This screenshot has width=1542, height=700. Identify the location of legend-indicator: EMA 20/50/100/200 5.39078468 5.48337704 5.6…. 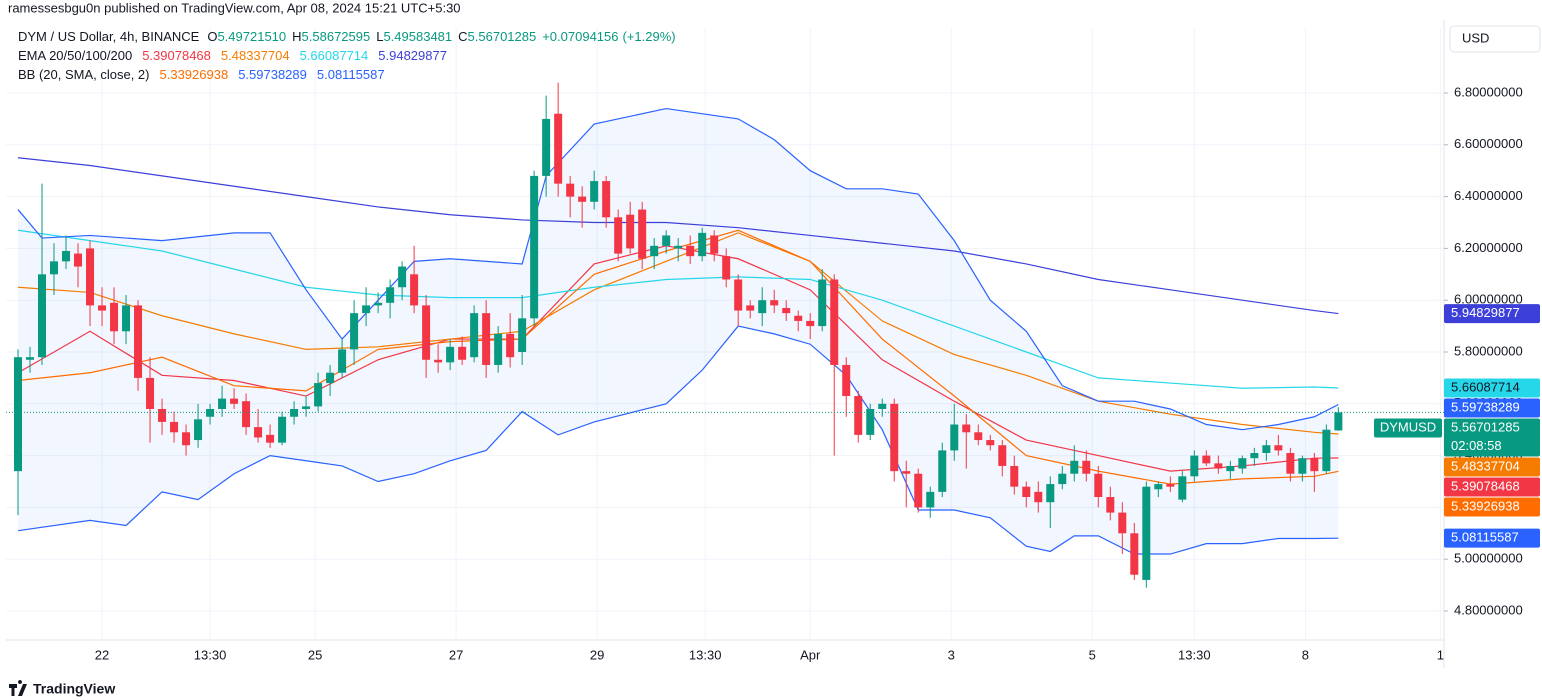
(232, 55).